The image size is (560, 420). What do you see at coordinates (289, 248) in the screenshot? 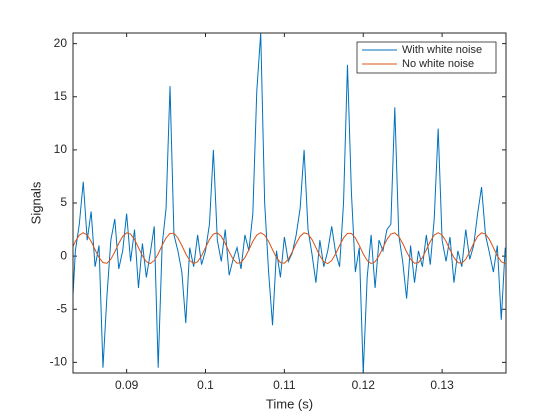
I see `data-line` at bounding box center [289, 248].